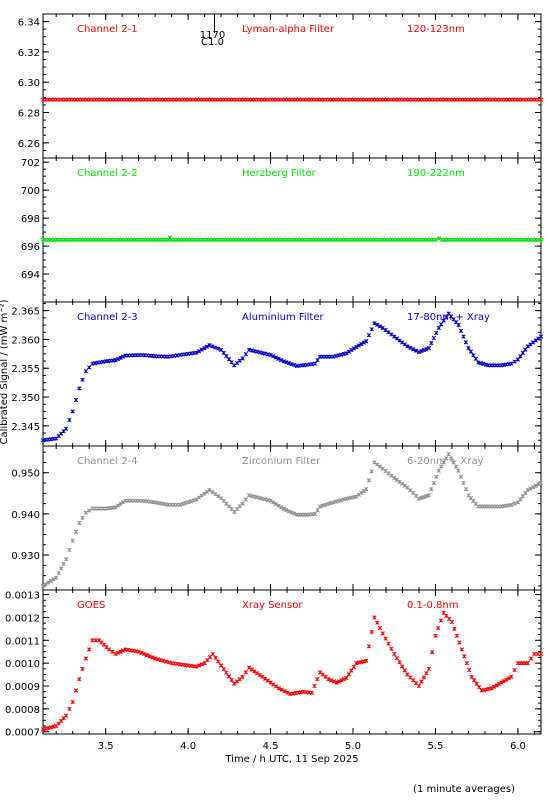 The width and height of the screenshot is (550, 800). Describe the element at coordinates (107, 173) in the screenshot. I see `panel-channel-label: Channel 2-2` at that location.